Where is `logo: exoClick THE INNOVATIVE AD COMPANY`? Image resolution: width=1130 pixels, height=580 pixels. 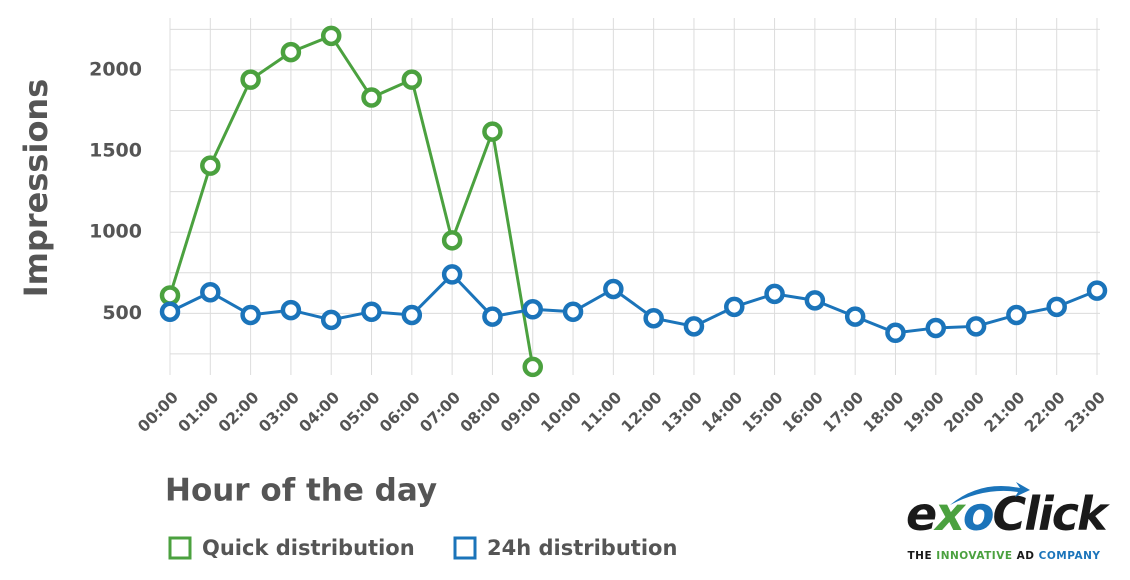 logo: exoClick THE INNOVATIVE AD COMPANY is located at coordinates (1009, 522).